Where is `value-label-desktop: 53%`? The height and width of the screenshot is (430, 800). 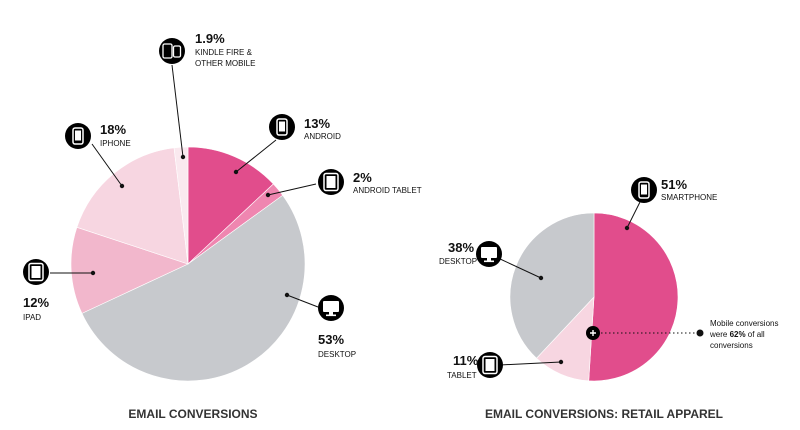
value-label-desktop: 53% is located at coordinates (331, 339).